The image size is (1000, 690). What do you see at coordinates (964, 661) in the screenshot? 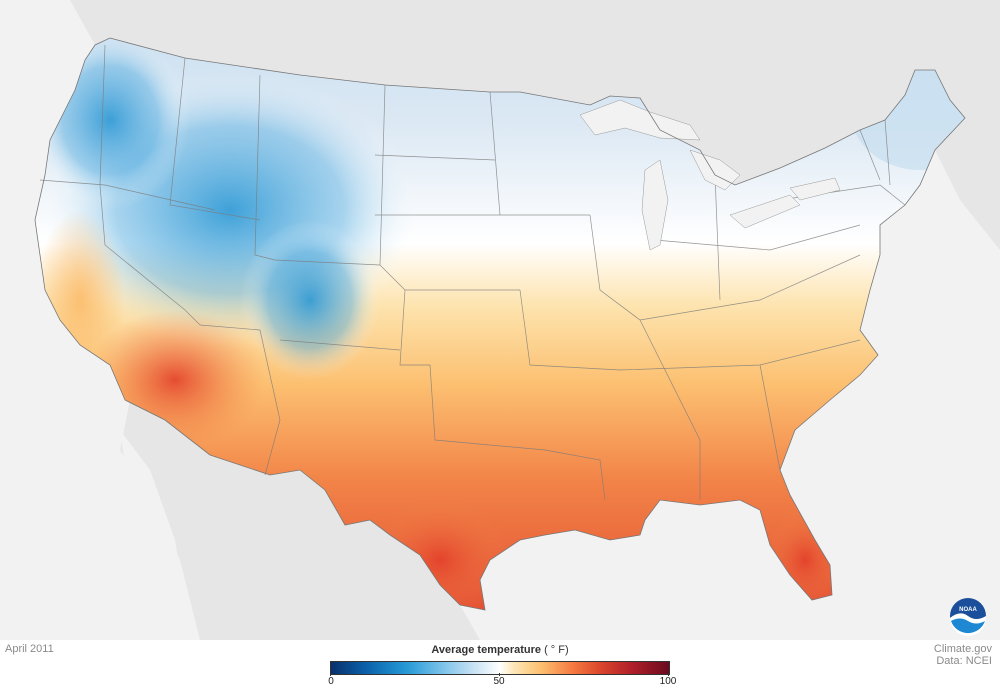
I see `credit-data: Data: NCEI` at bounding box center [964, 661].